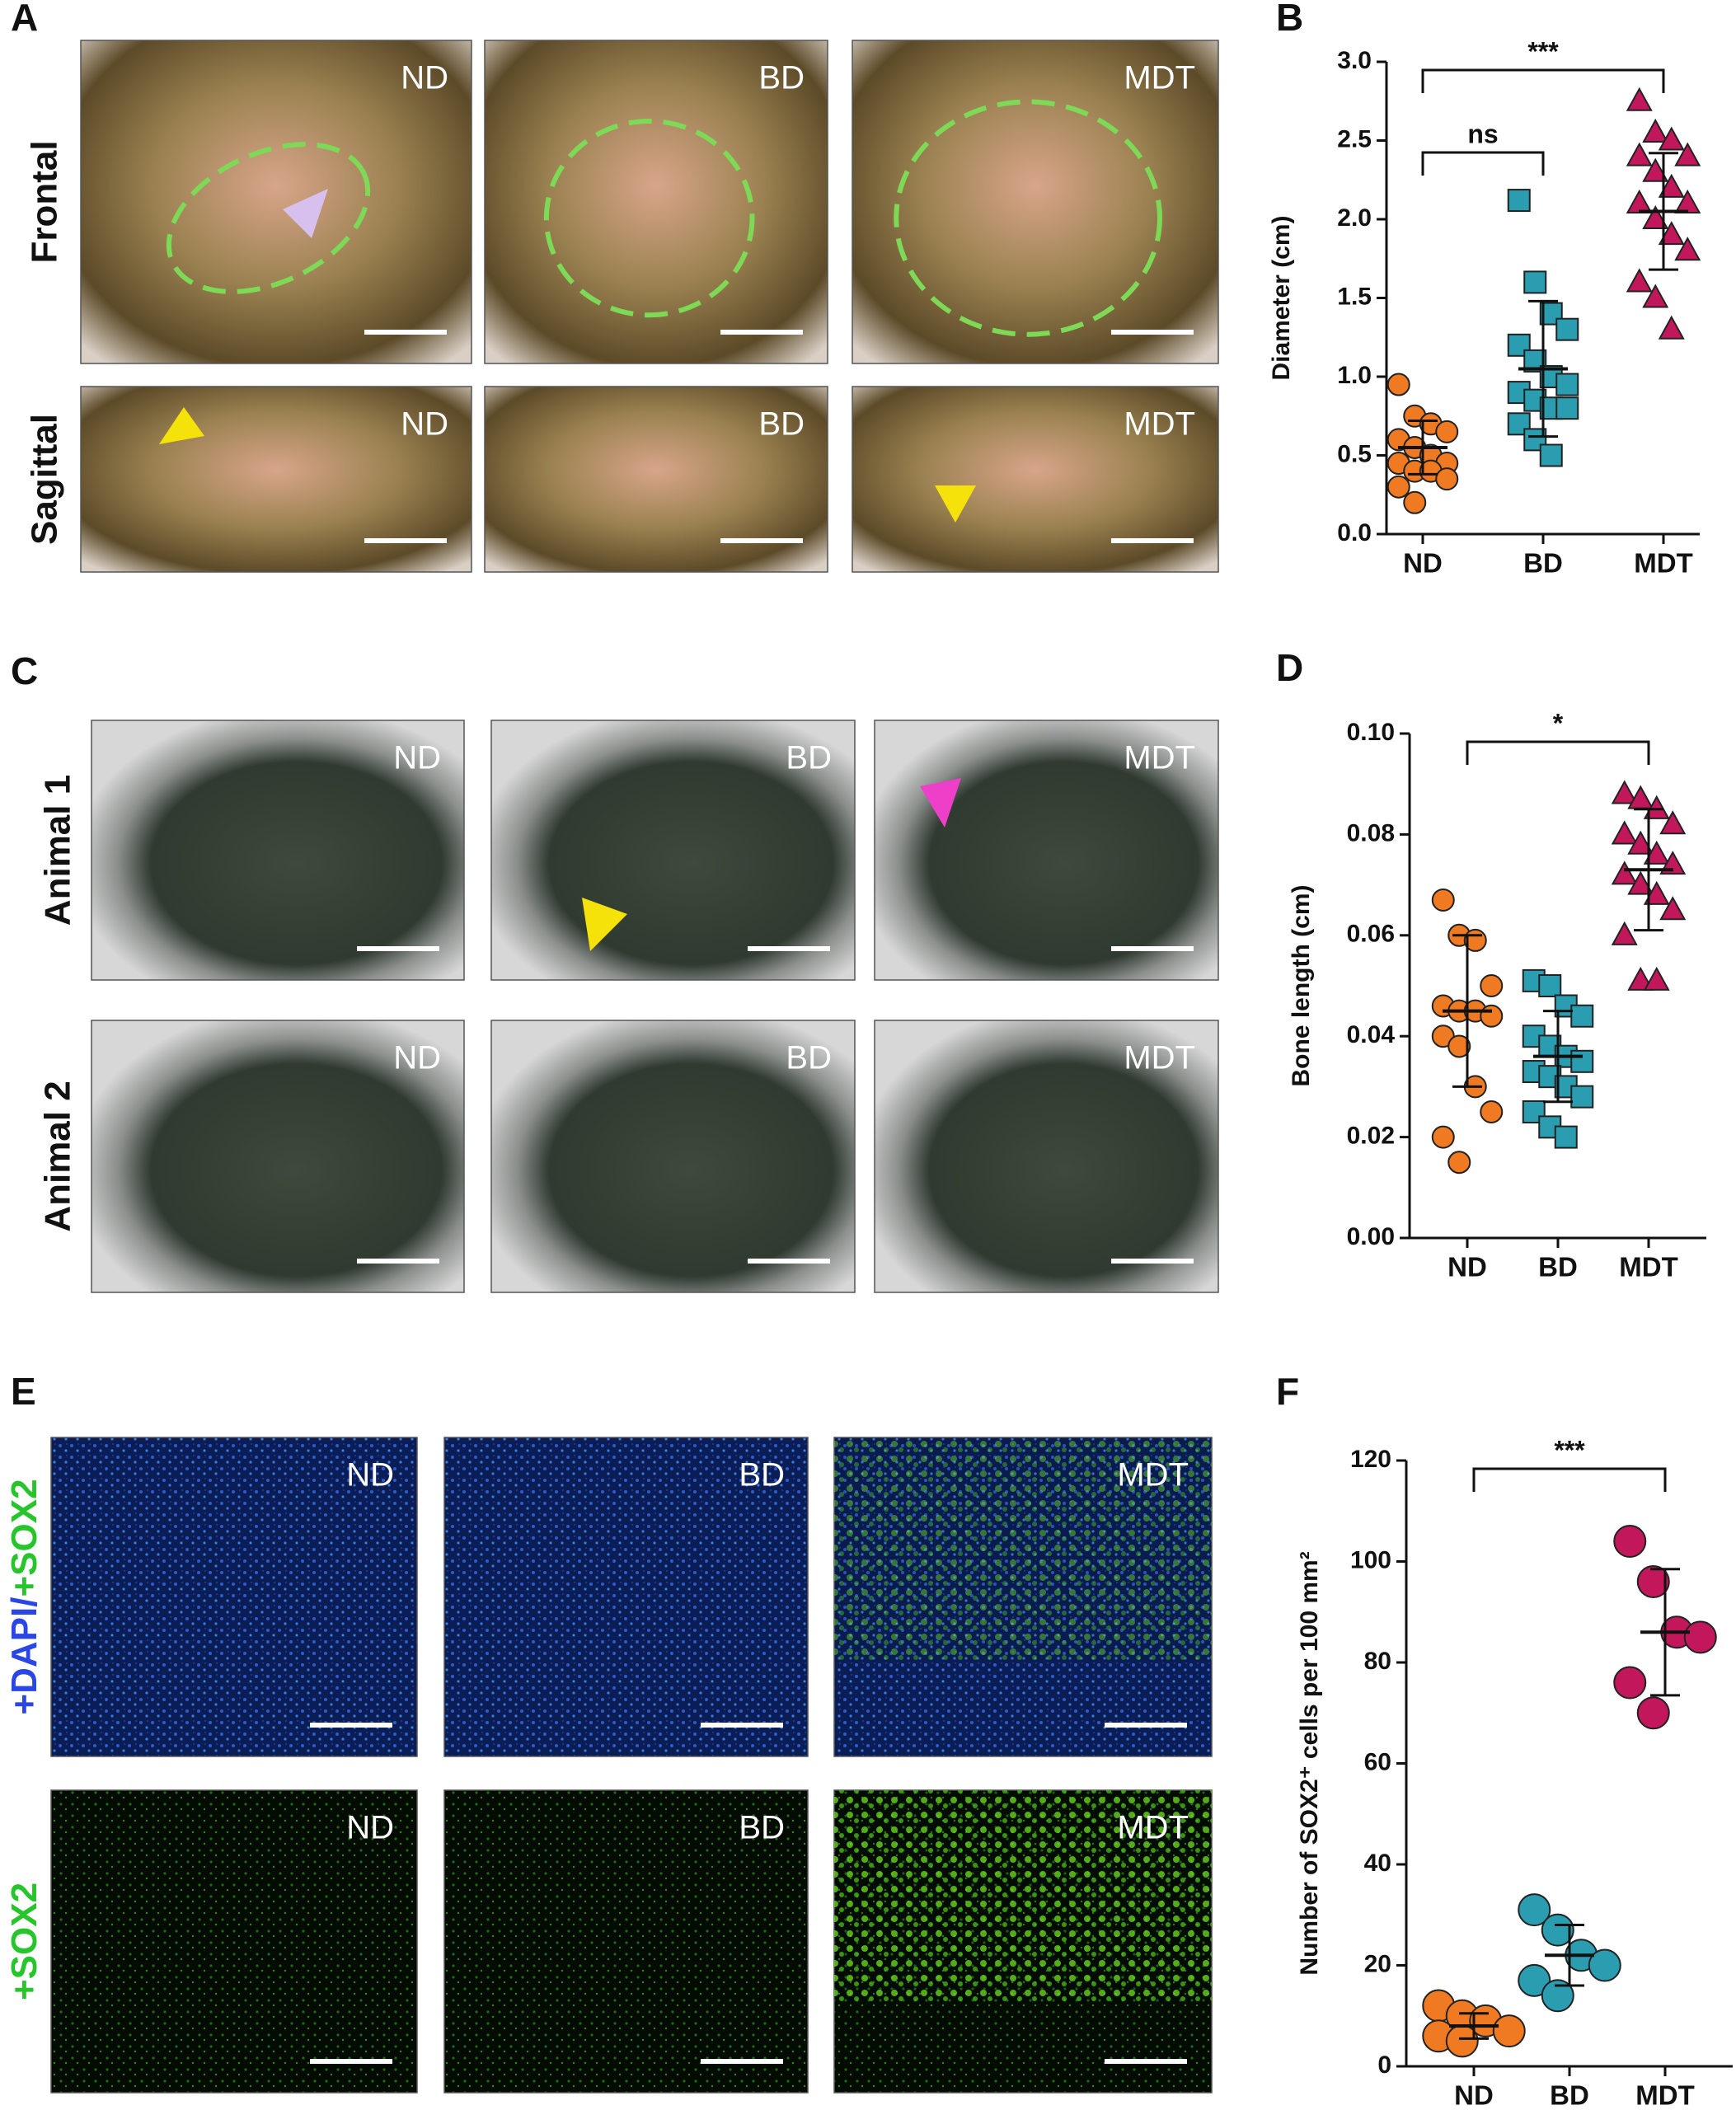  Describe the element at coordinates (1377, 1761) in the screenshot. I see `y-tick-label: 60` at that location.